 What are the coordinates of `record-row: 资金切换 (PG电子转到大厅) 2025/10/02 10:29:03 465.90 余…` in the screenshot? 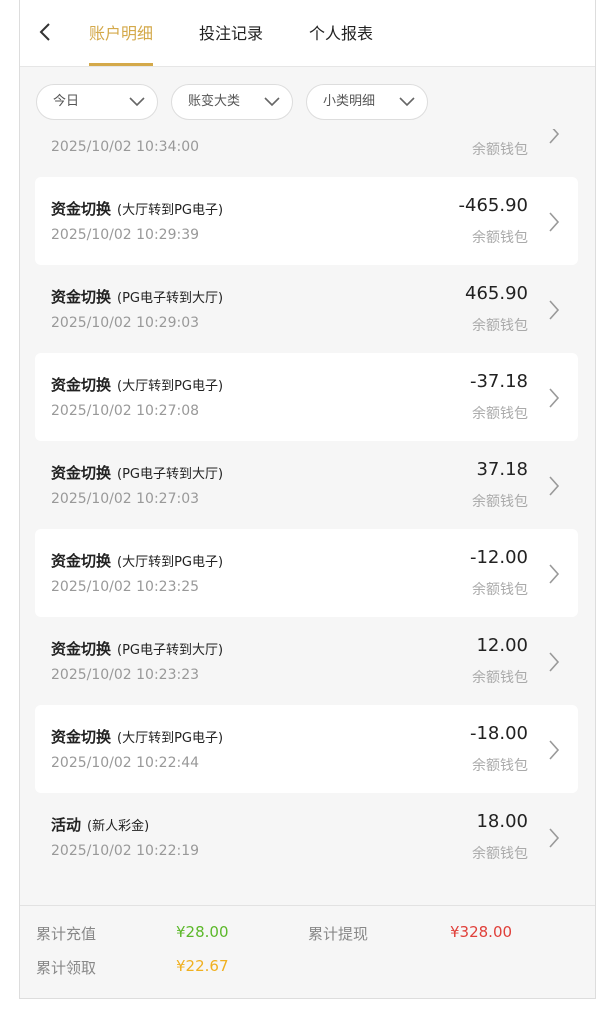 It's located at (306, 309).